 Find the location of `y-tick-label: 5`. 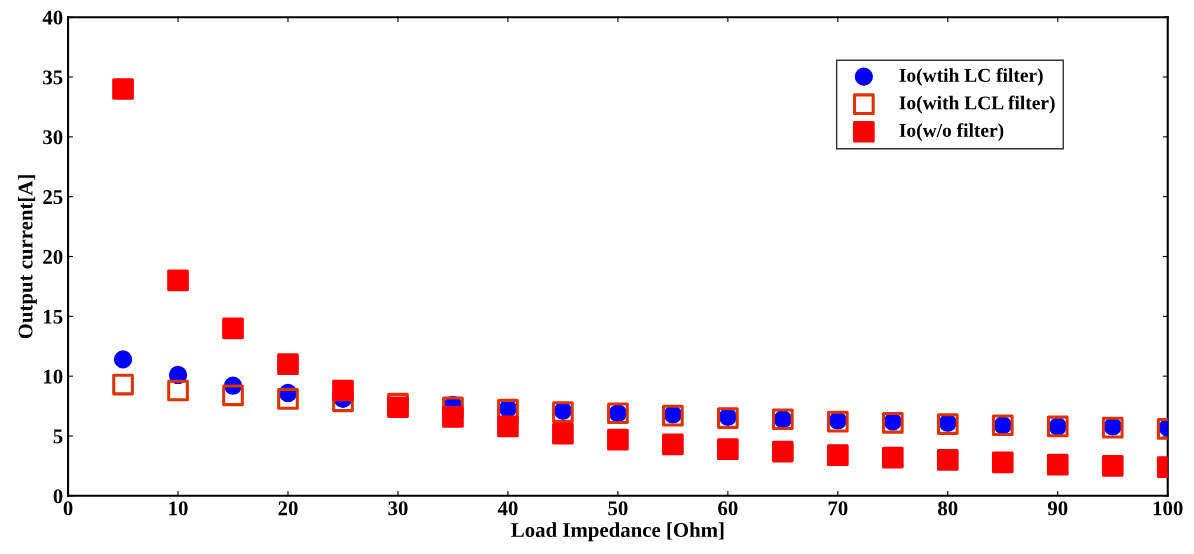

y-tick-label: 5 is located at coordinates (58, 436).